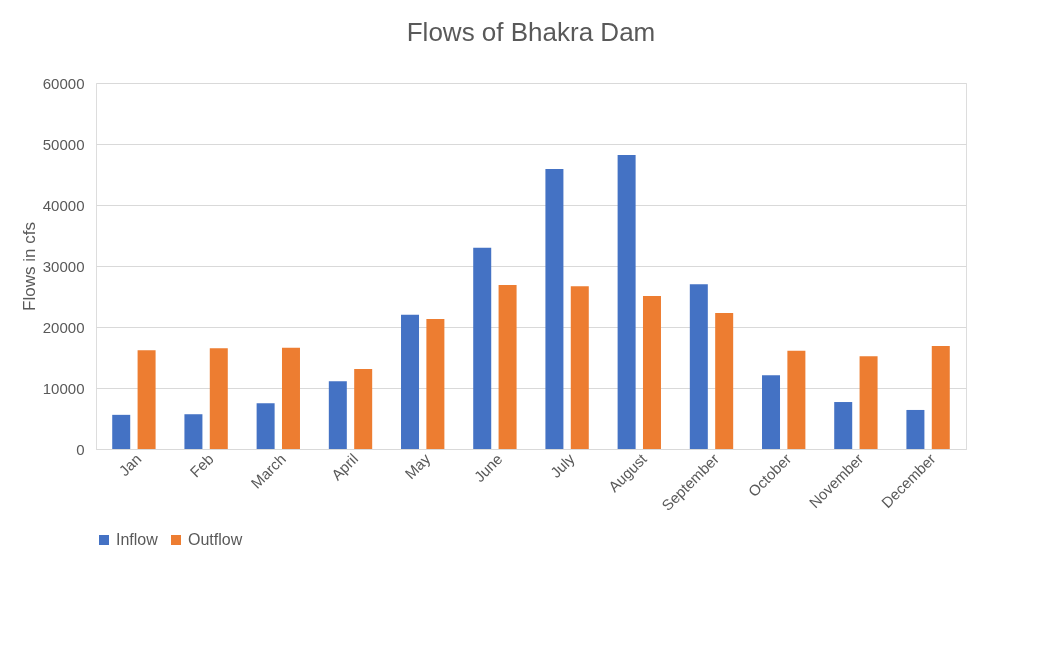 The height and width of the screenshot is (659, 1045). I want to click on y-axis-title: Flows in cfs, so click(29, 266).